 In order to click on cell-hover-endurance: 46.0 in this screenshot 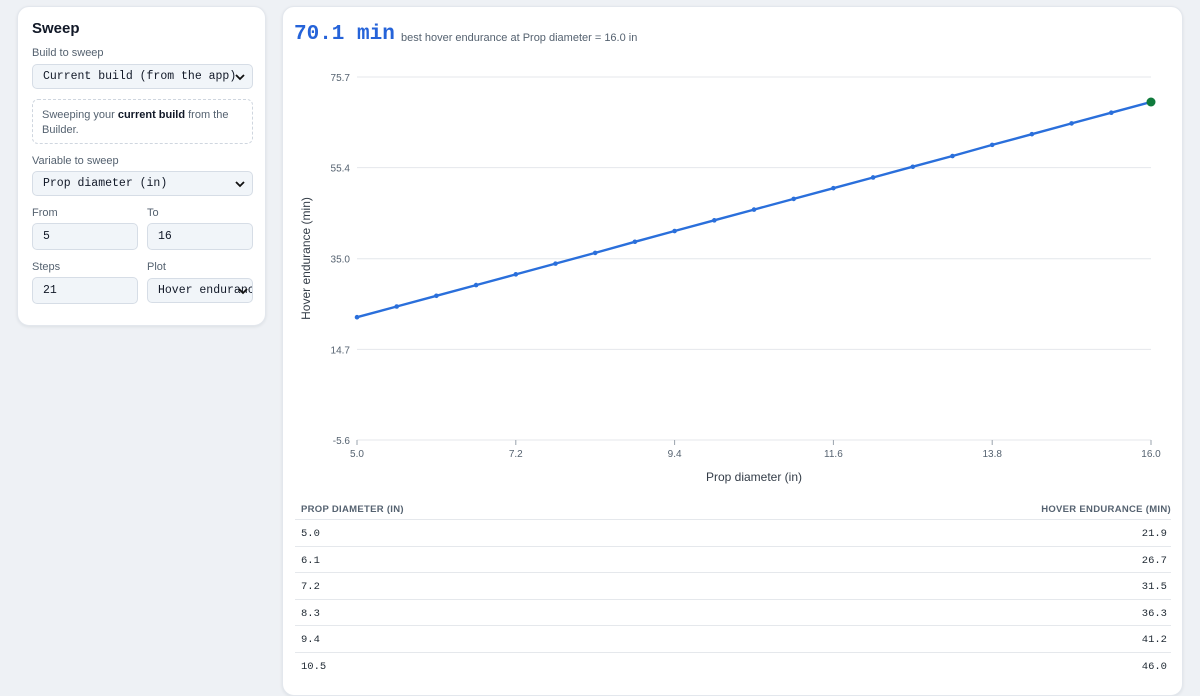, I will do `click(1154, 666)`.